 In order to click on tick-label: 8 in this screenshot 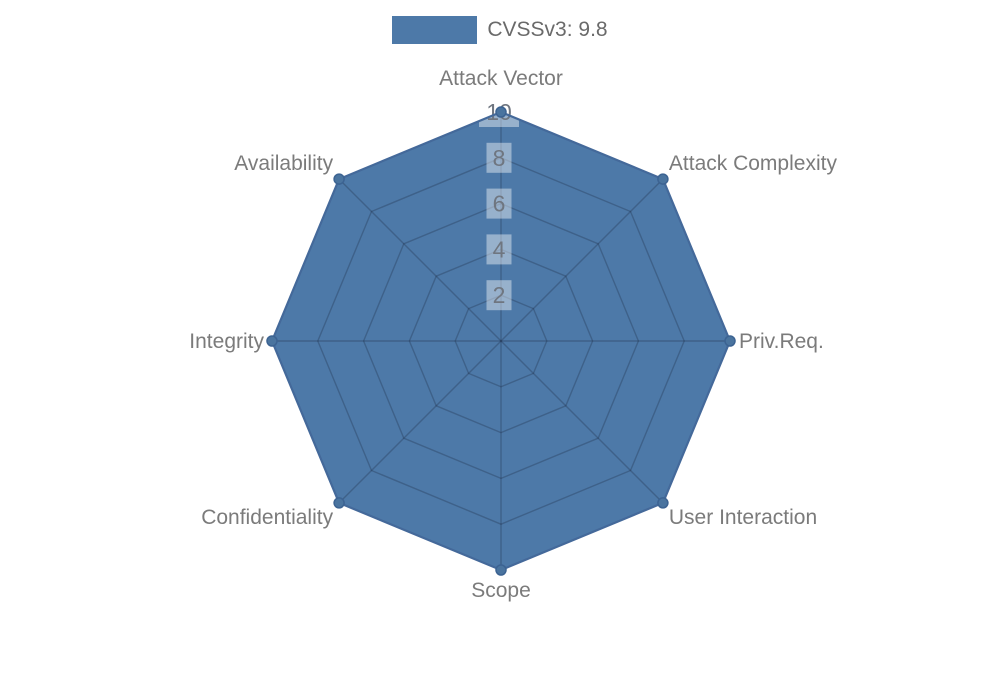, I will do `click(499, 158)`.